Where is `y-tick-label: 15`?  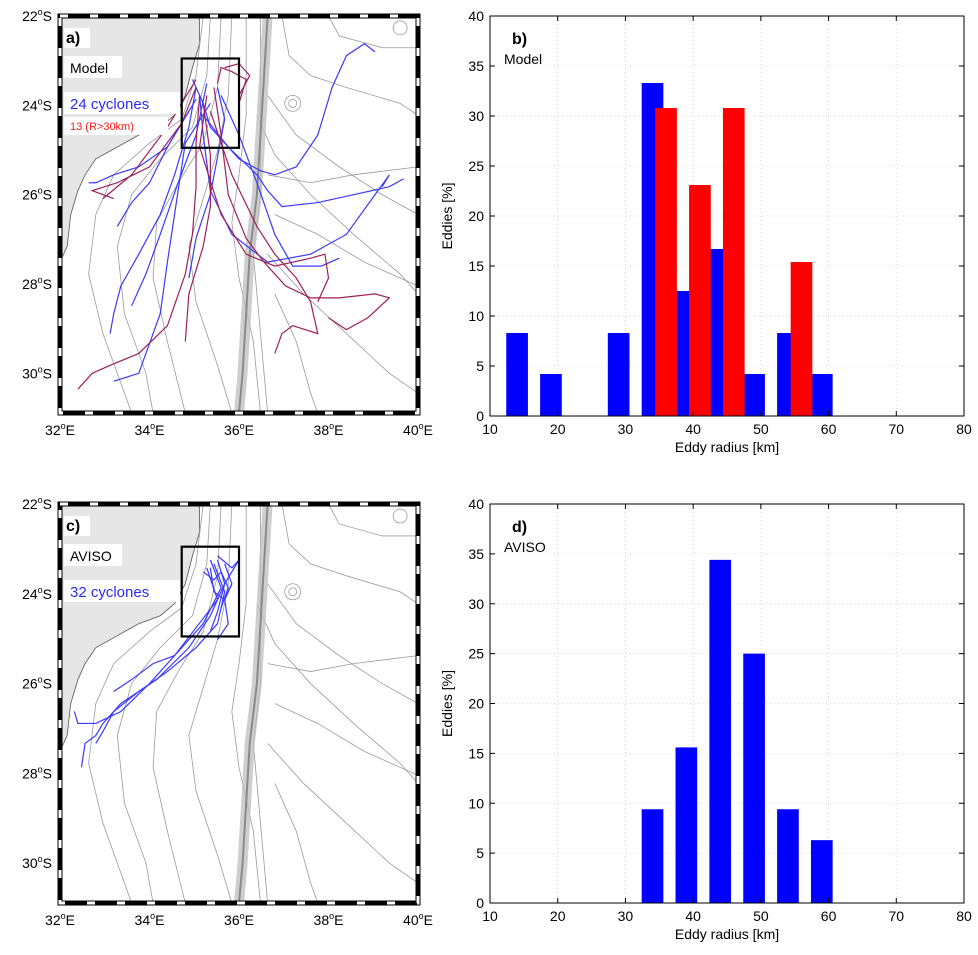 y-tick-label: 15 is located at coordinates (476, 753).